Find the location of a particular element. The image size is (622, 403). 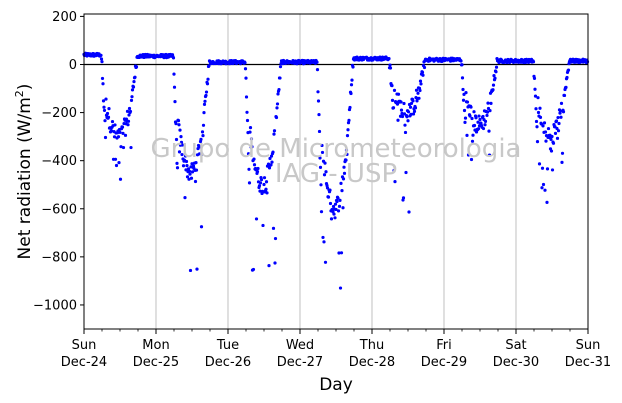

x-tick-date: Dec-29 is located at coordinates (444, 362).